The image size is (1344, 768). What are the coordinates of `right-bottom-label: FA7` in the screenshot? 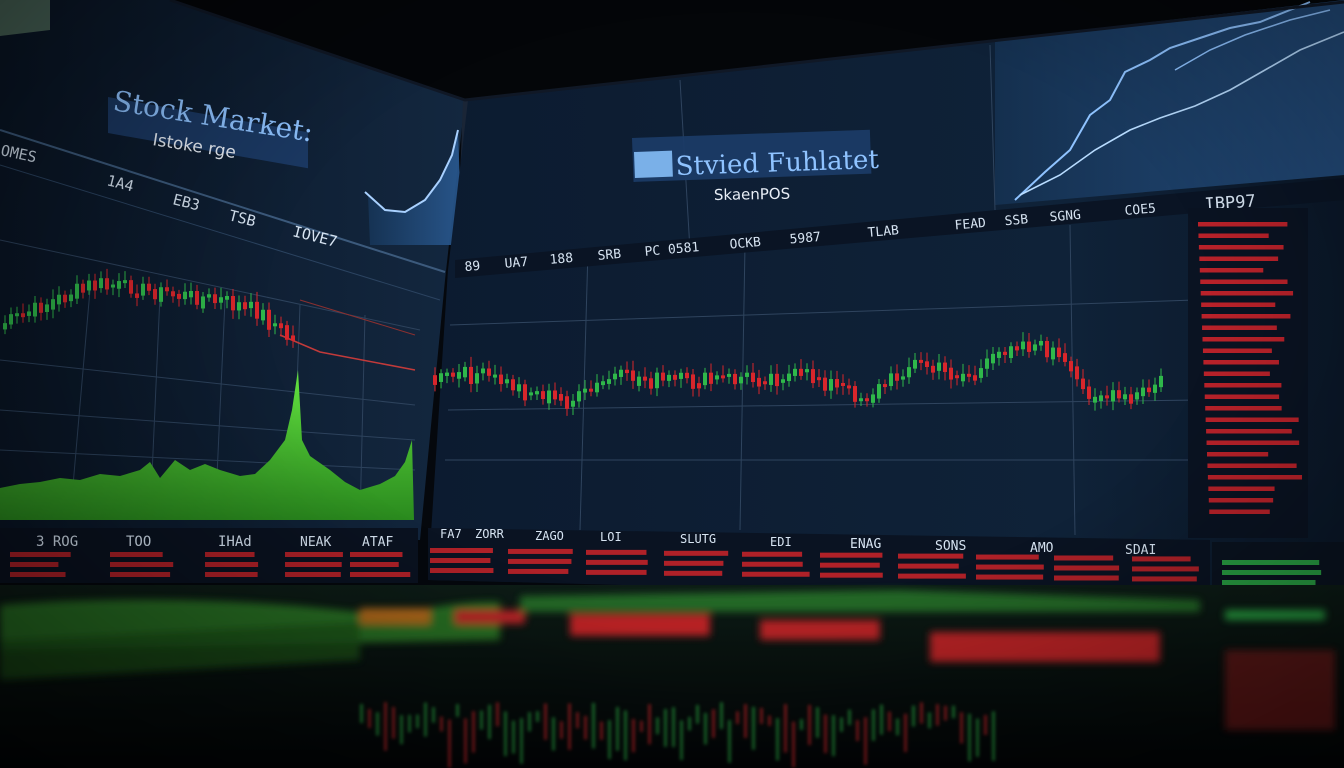 It's located at (451, 534).